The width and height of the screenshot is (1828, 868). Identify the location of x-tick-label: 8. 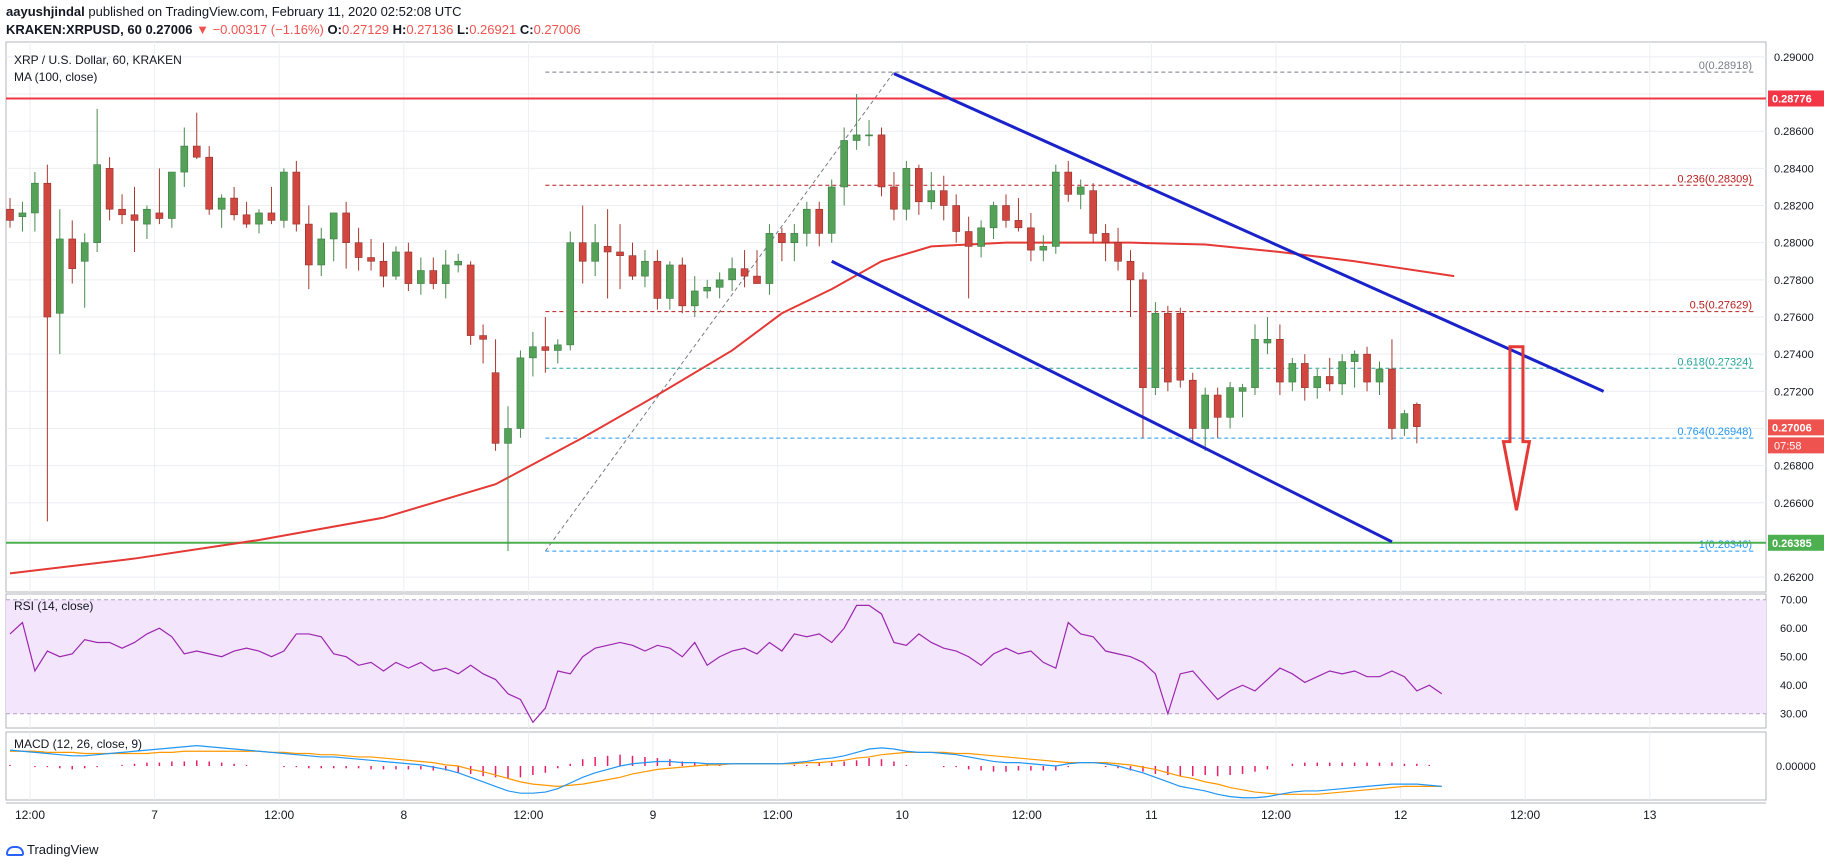
(403, 815).